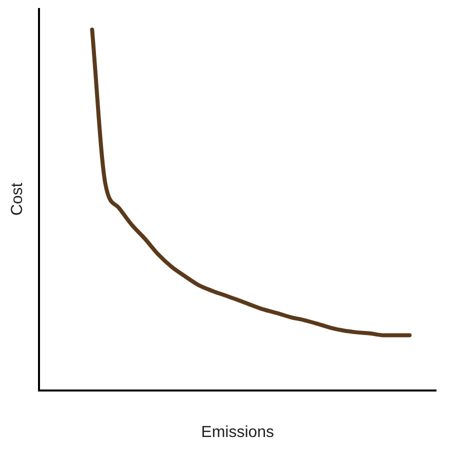 The width and height of the screenshot is (452, 450). I want to click on y-axis-title: Cost, so click(17, 199).